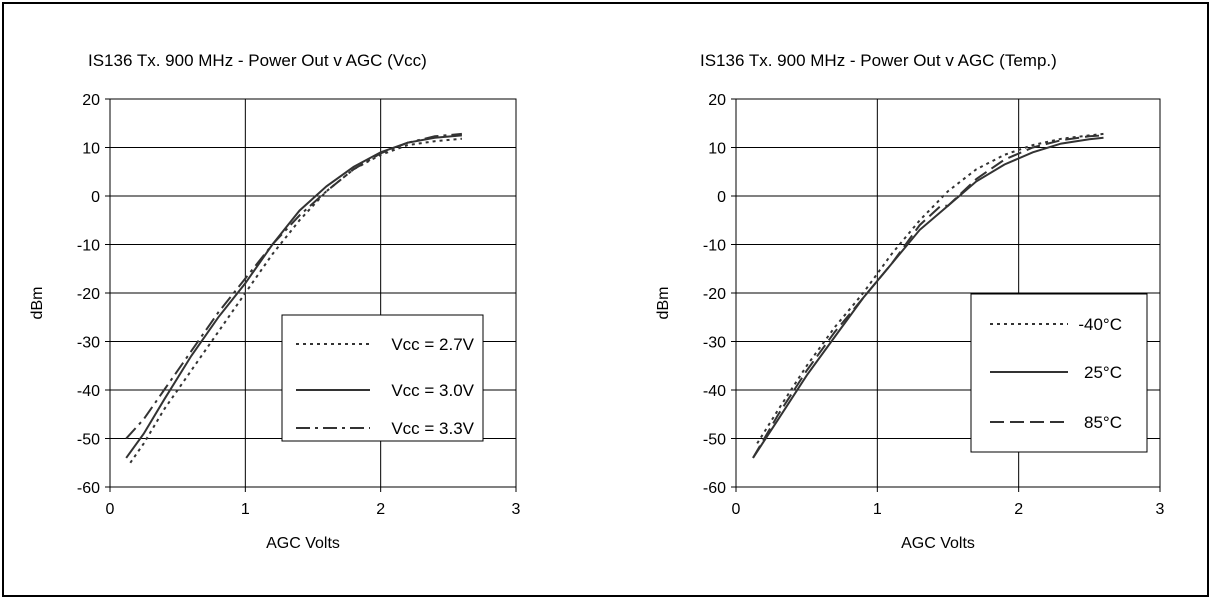 Image resolution: width=1213 pixels, height=601 pixels. What do you see at coordinates (1103, 372) in the screenshot?
I see `legend-label: 25°C` at bounding box center [1103, 372].